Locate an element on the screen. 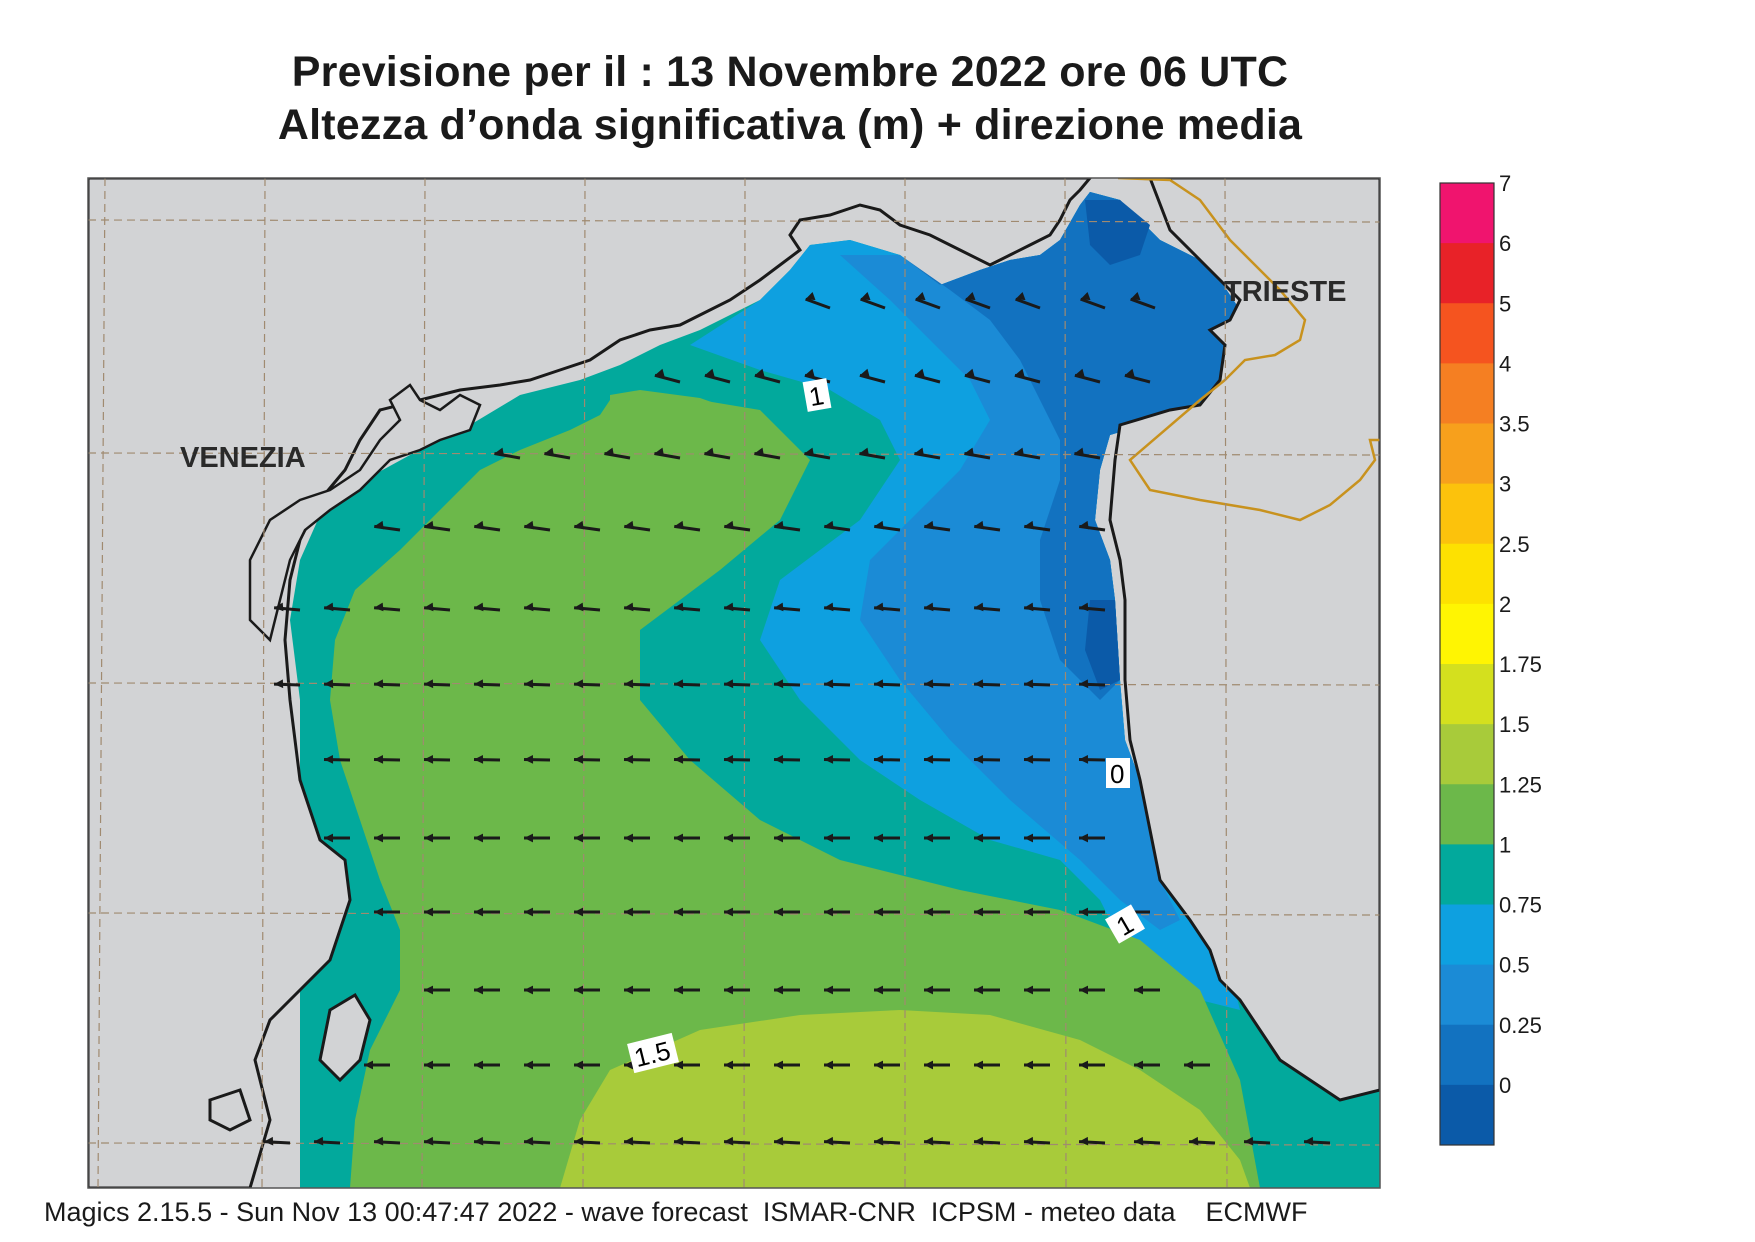 This screenshot has width=1755, height=1242. contour-1.5-1.75-upper is located at coordinates (665, 405).